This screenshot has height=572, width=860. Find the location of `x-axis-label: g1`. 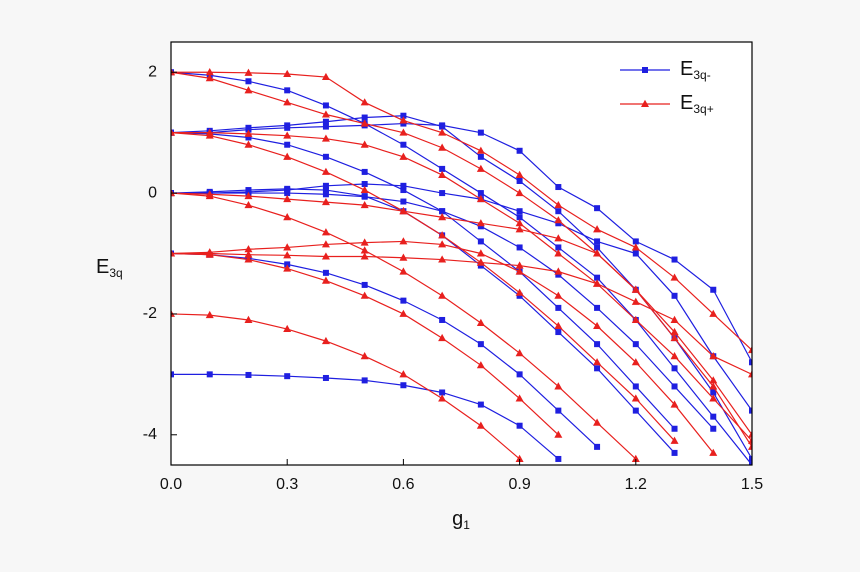

x-axis-label: g1 is located at coordinates (461, 520).